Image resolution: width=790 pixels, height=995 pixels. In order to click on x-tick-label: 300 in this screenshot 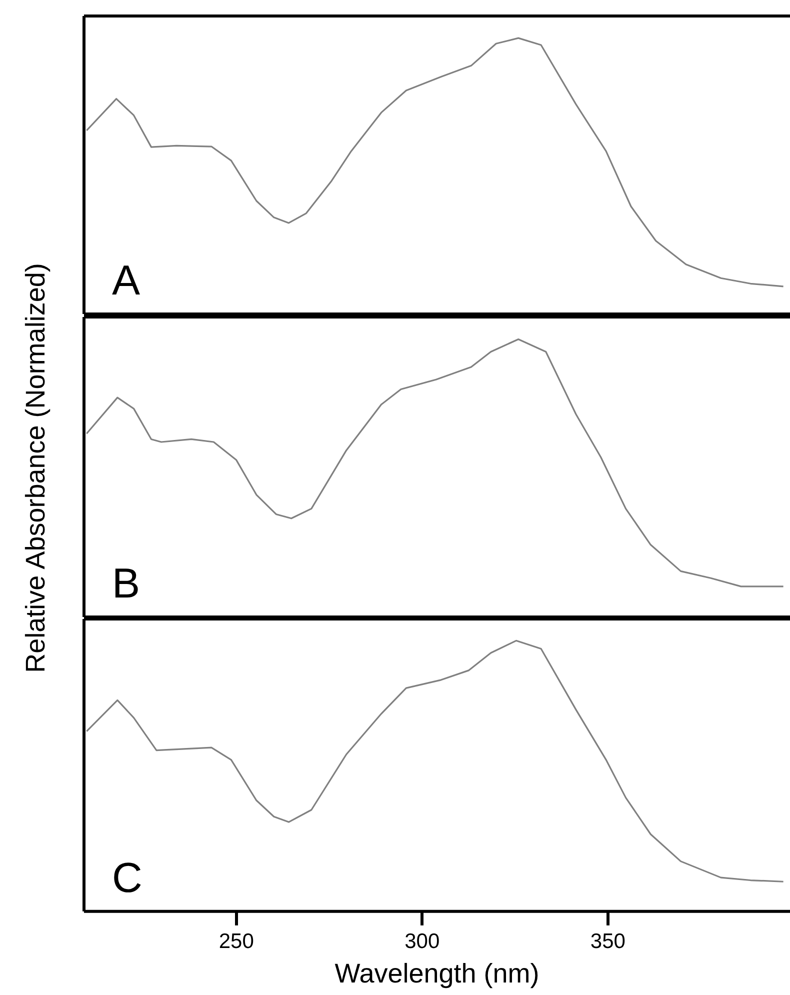, I will do `click(422, 941)`.